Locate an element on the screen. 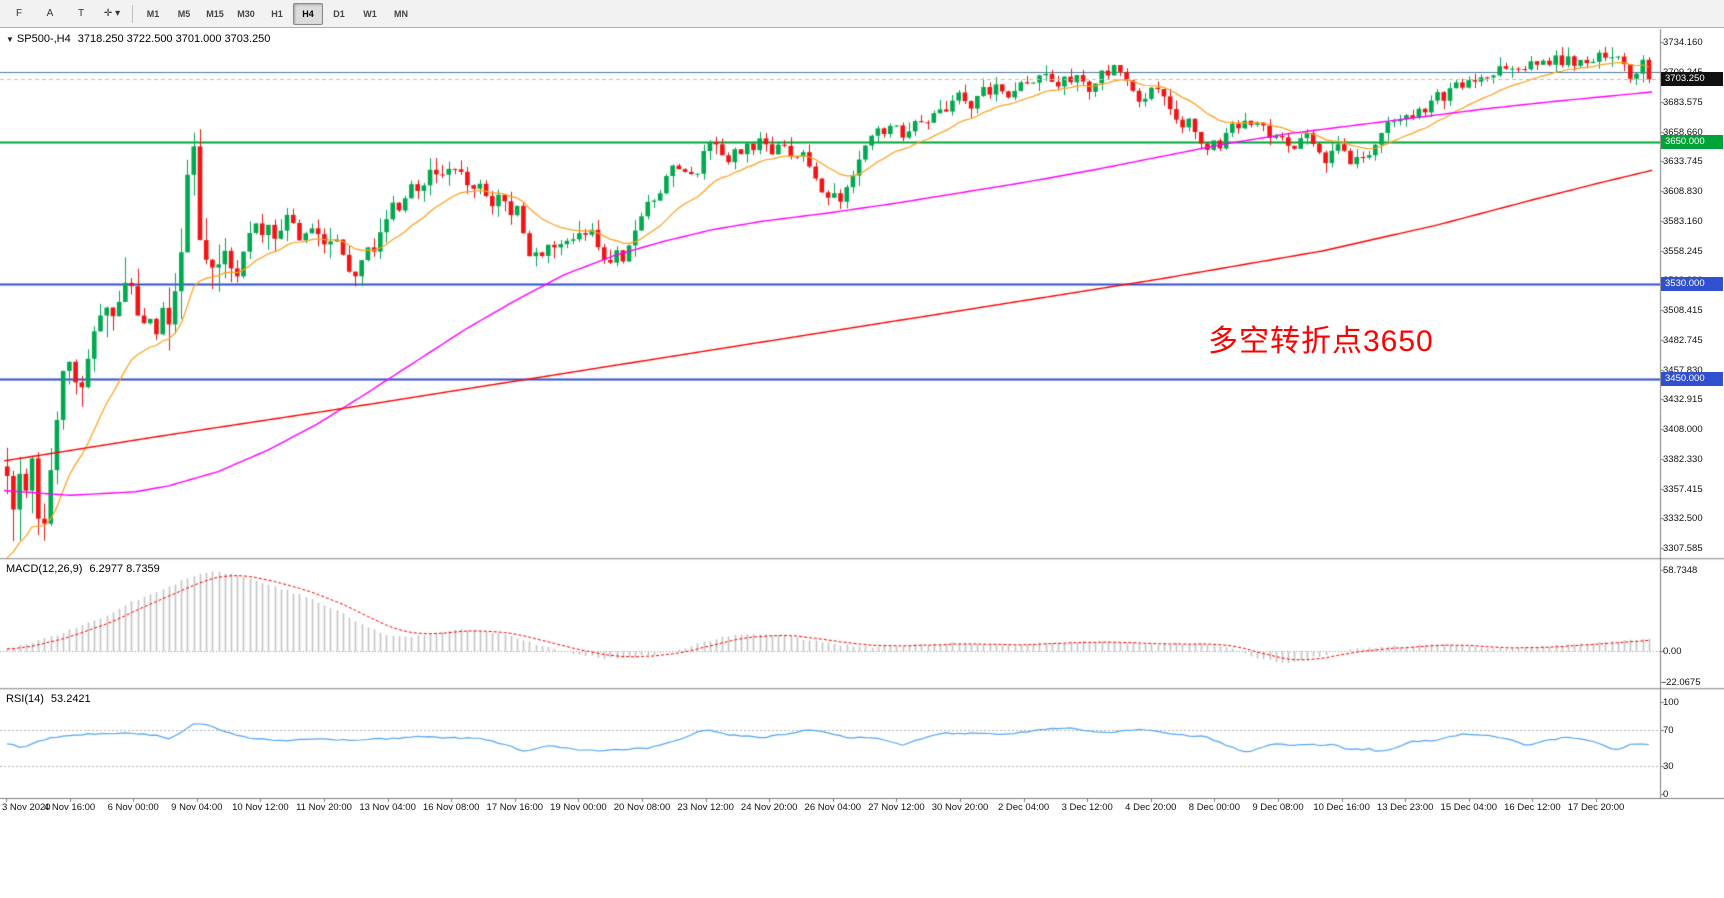 This screenshot has height=898, width=1724. rsi-pane-label: RSI(14) 53.2421 is located at coordinates (48, 699).